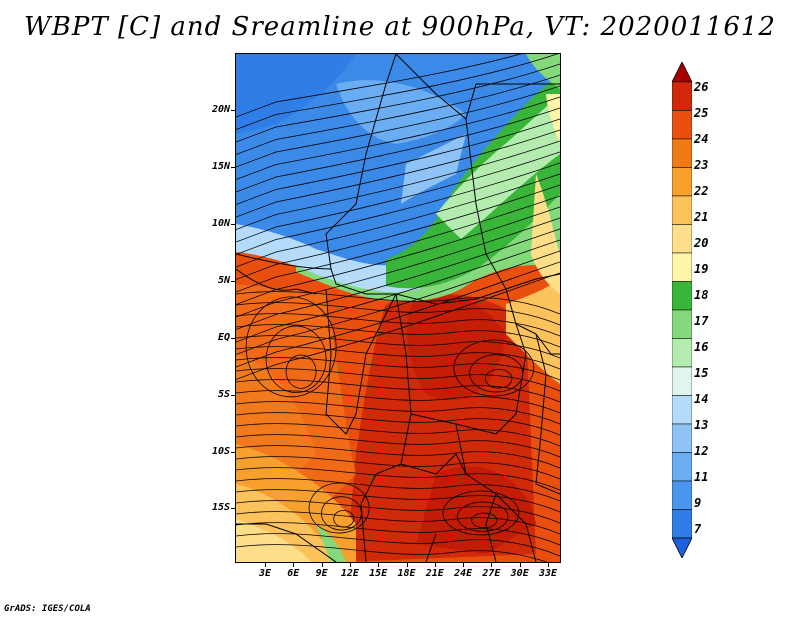 The image size is (800, 618). Describe the element at coordinates (293, 573) in the screenshot. I see `lon-label: 6E` at that location.